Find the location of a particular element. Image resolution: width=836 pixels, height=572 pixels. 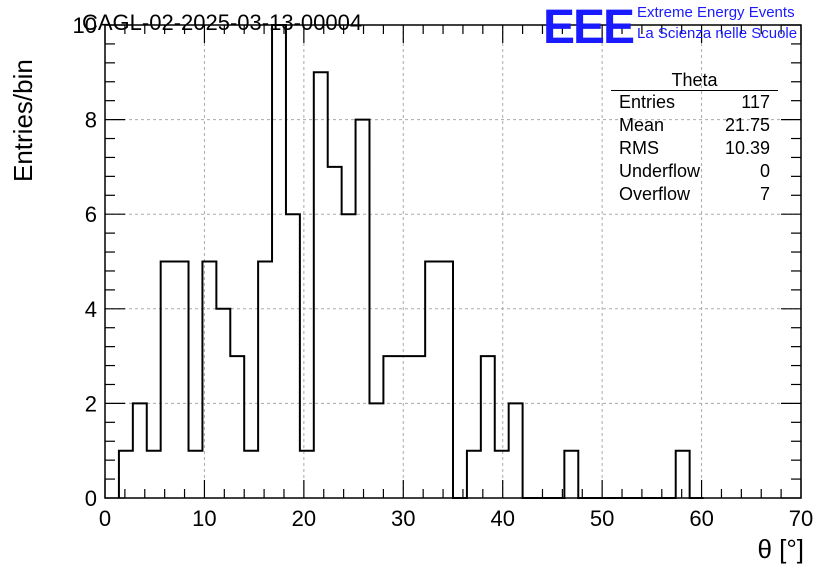

chart-title: CAGL-02-2025-03-13-00004 is located at coordinates (222, 22).